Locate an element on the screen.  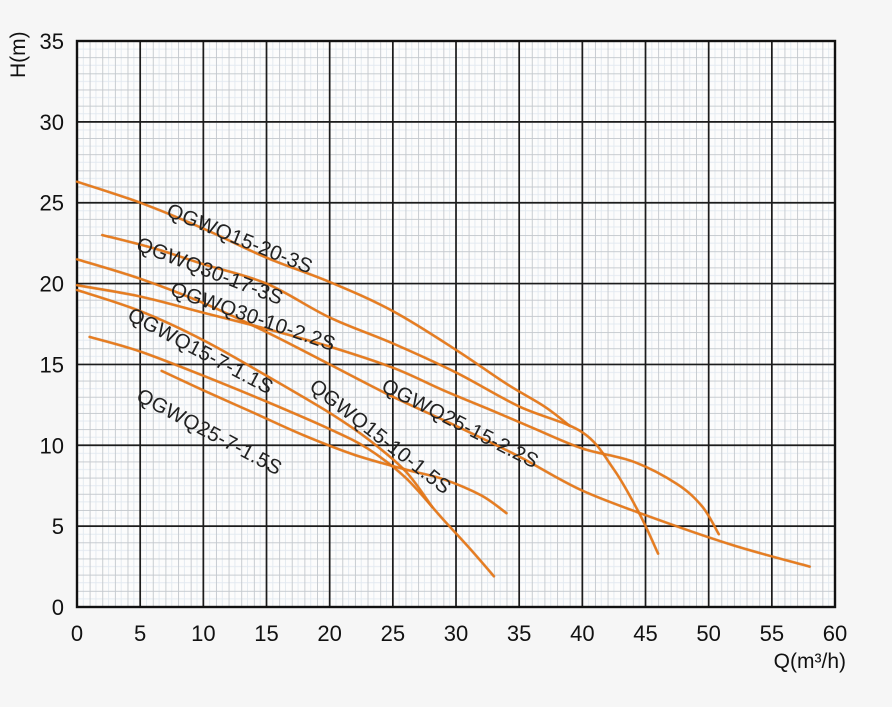
pump-curve-QGWQ15-7-1.1S is located at coordinates (254, 398).